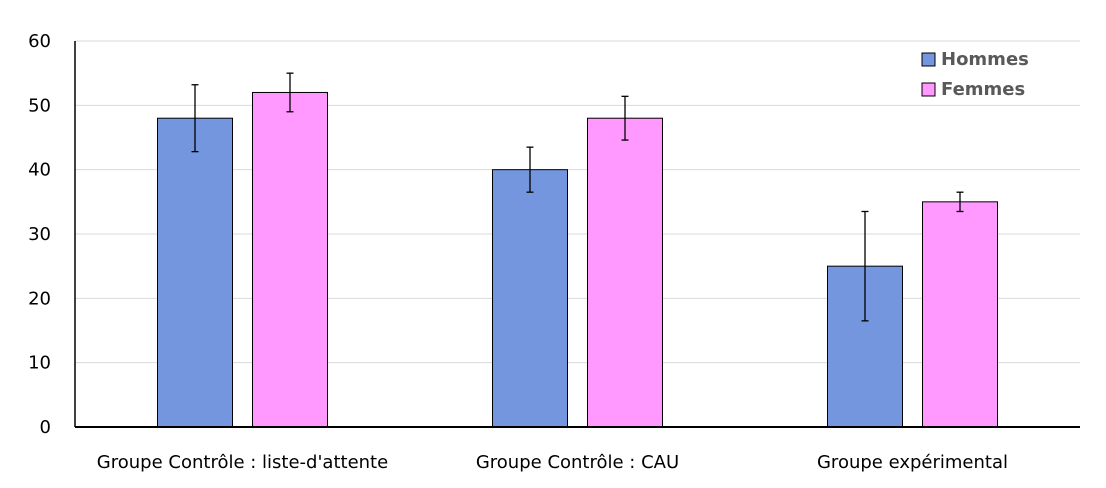  Describe the element at coordinates (45, 427) in the screenshot. I see `y-tick-label: 0` at that location.